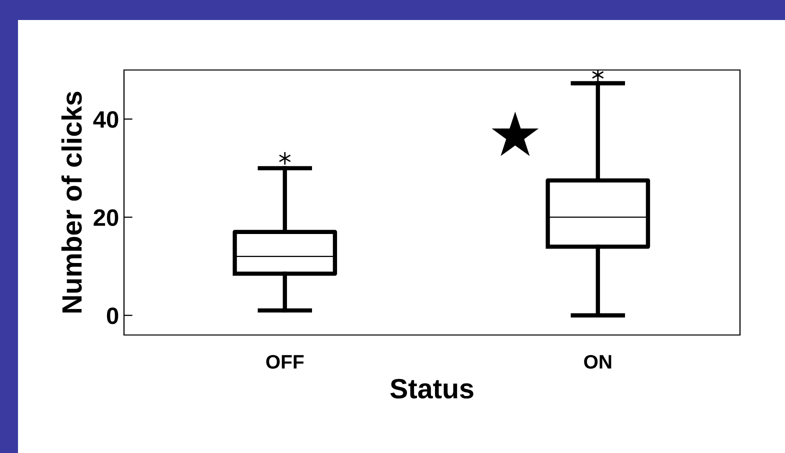 Image resolution: width=785 pixels, height=453 pixels. Describe the element at coordinates (71, 202) in the screenshot. I see `y-axis-title: Number of clicks` at that location.